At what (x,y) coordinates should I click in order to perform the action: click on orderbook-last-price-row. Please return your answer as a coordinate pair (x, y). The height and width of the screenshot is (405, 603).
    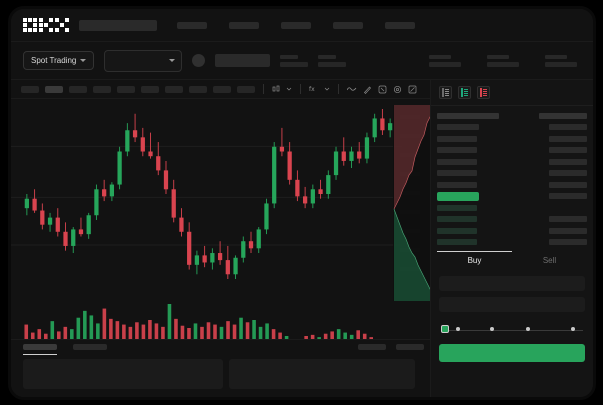
    Looking at the image, I should click on (512, 196).